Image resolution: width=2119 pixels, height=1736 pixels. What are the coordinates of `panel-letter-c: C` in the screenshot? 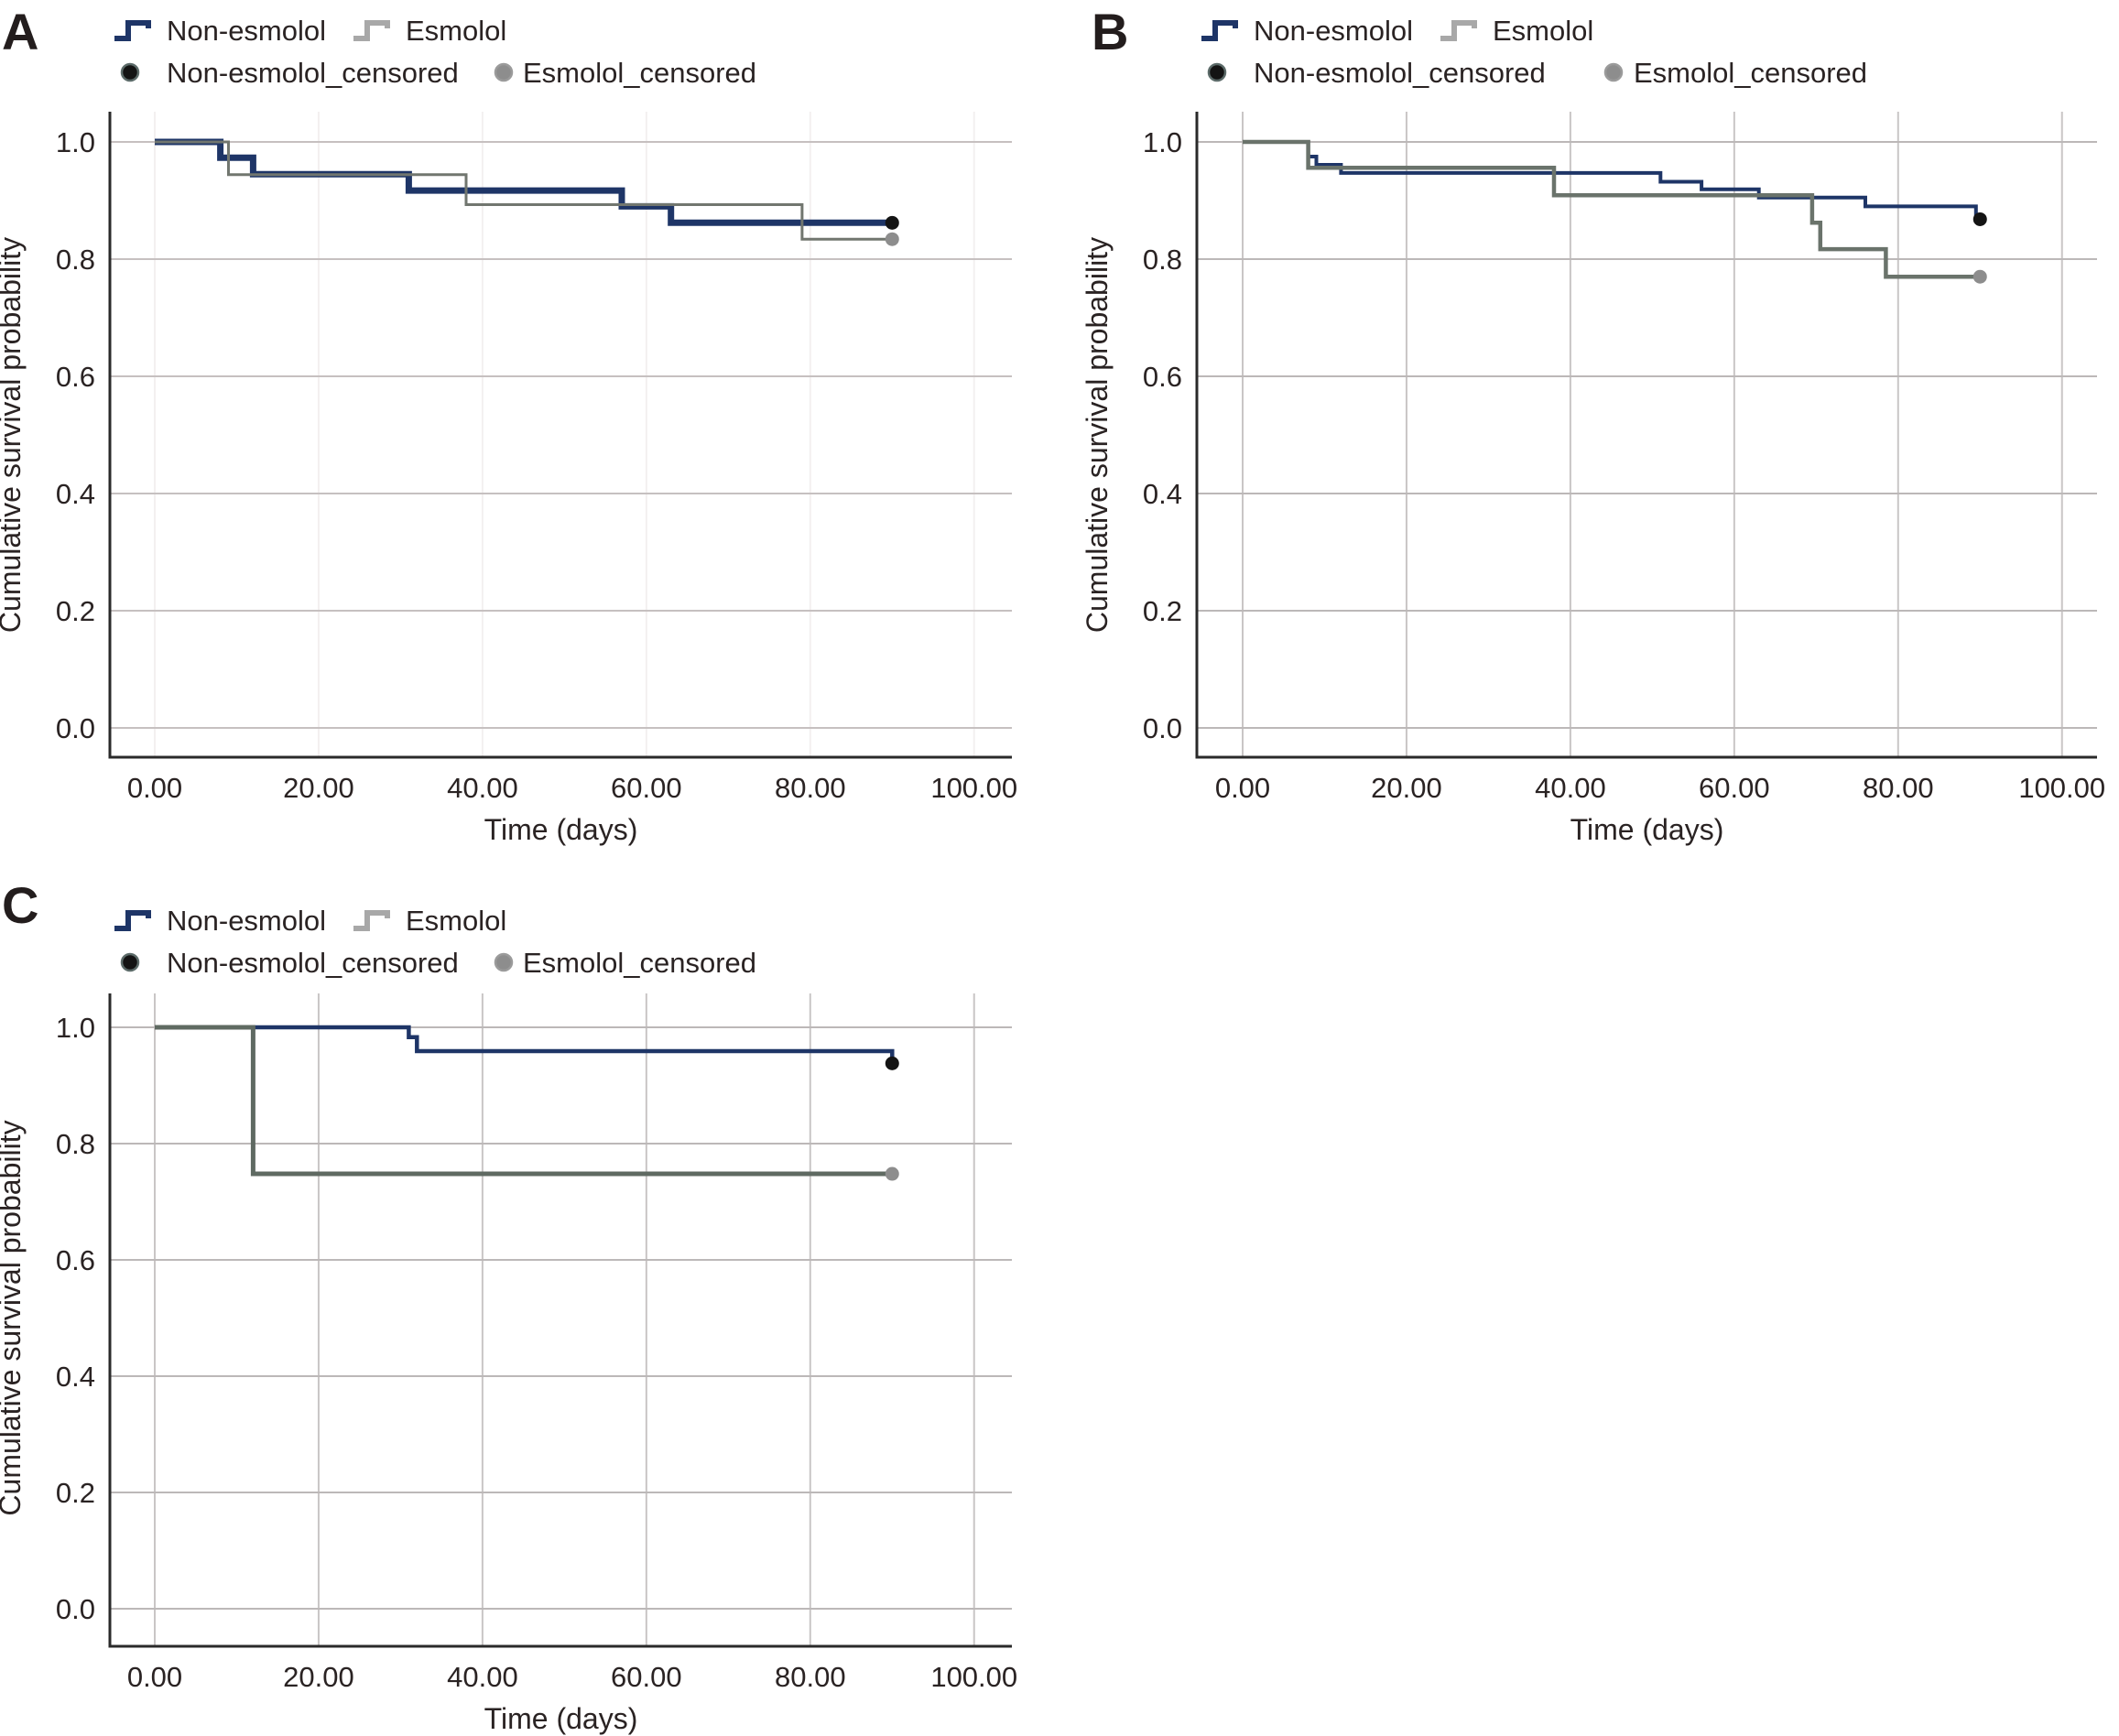 It's located at (20, 905).